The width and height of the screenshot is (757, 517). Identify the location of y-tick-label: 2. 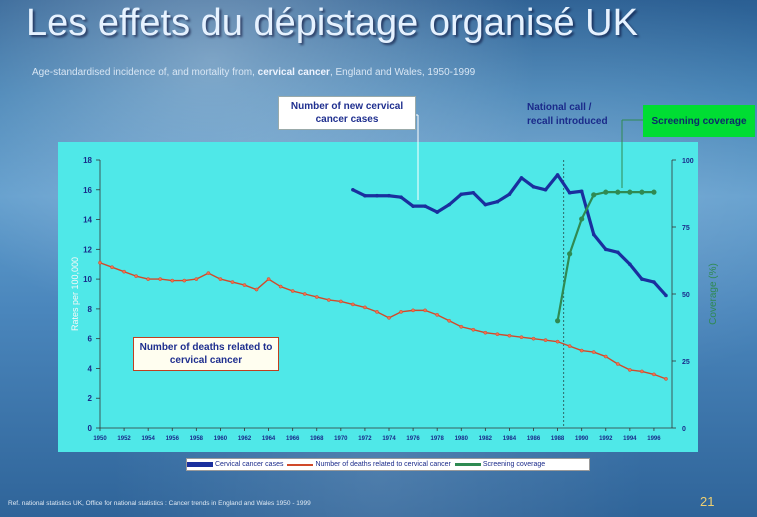
(90, 398).